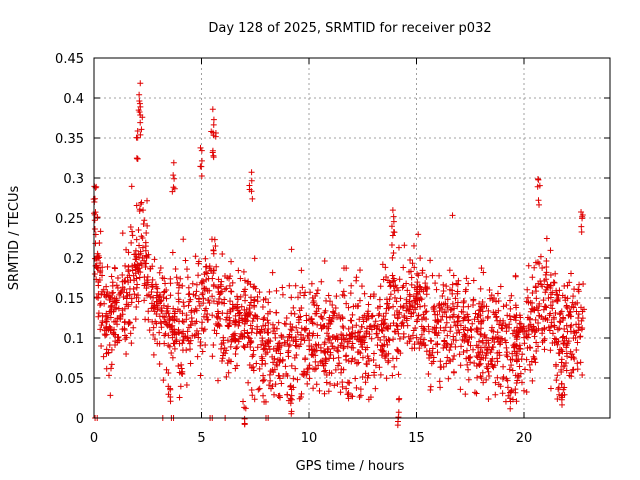 Image resolution: width=640 pixels, height=480 pixels. Describe the element at coordinates (80, 419) in the screenshot. I see `y-tick-label: 0` at that location.